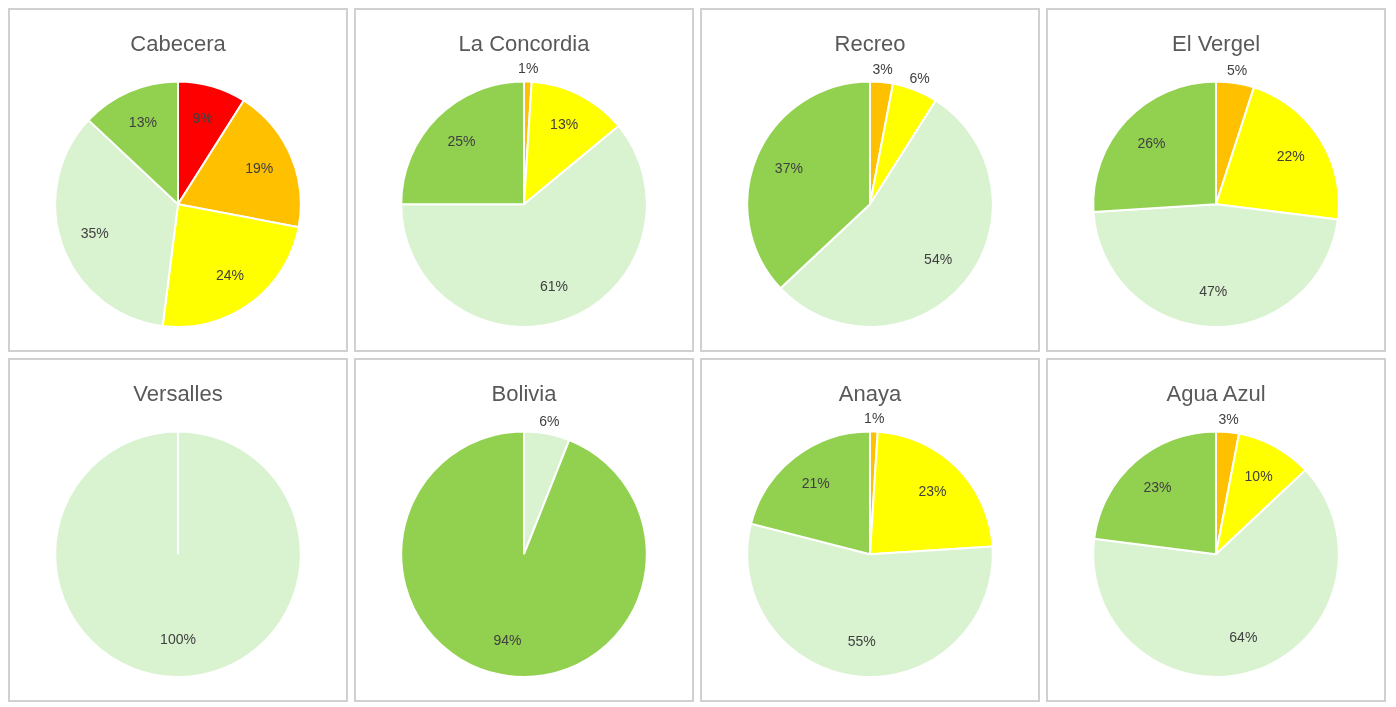  What do you see at coordinates (870, 44) in the screenshot?
I see `chart-title: Recreo` at bounding box center [870, 44].